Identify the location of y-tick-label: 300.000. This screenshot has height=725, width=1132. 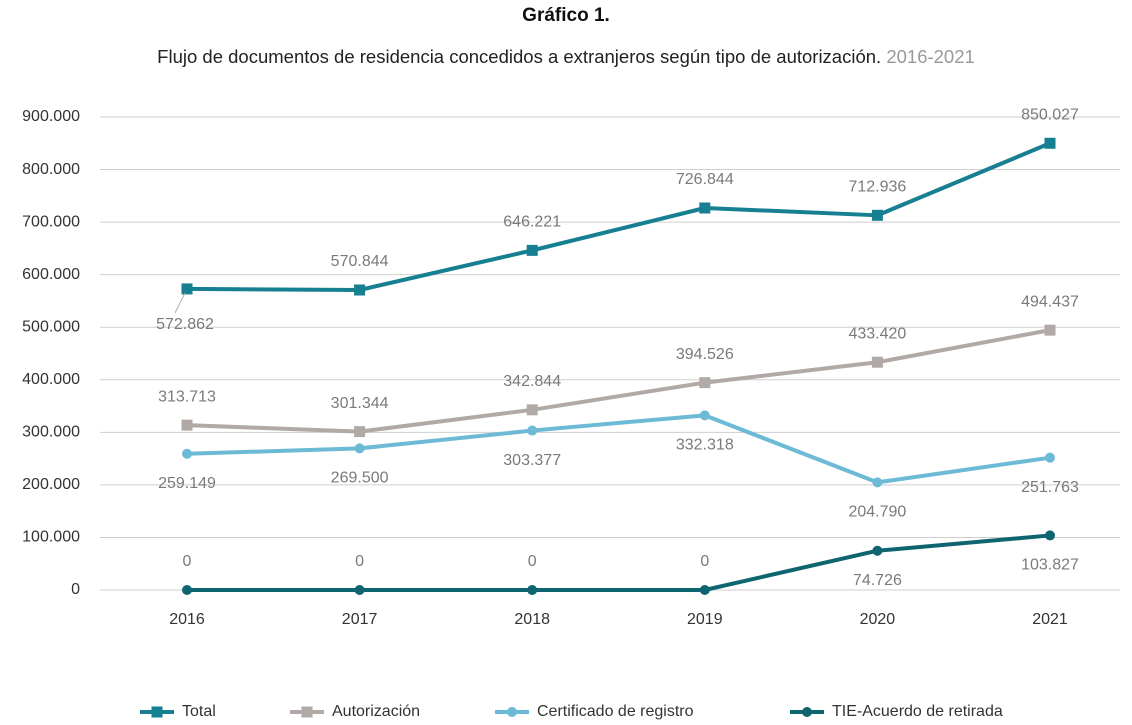
(51, 432).